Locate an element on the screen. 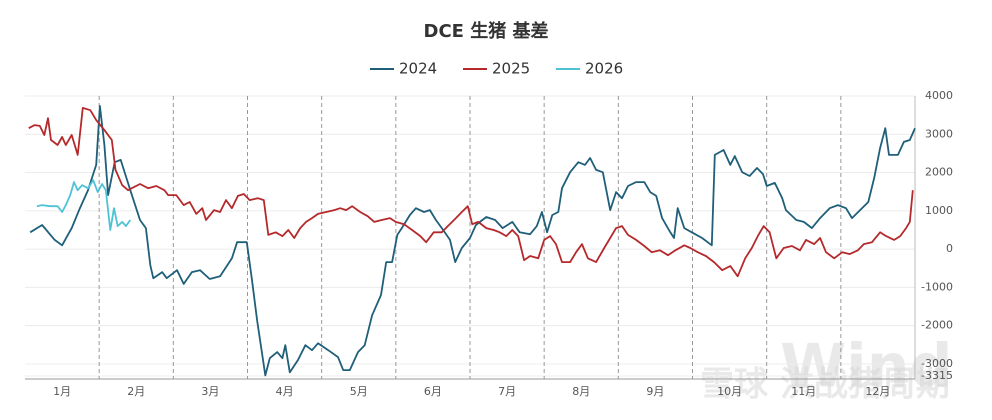  y-tick-label: -1000 is located at coordinates (937, 286).